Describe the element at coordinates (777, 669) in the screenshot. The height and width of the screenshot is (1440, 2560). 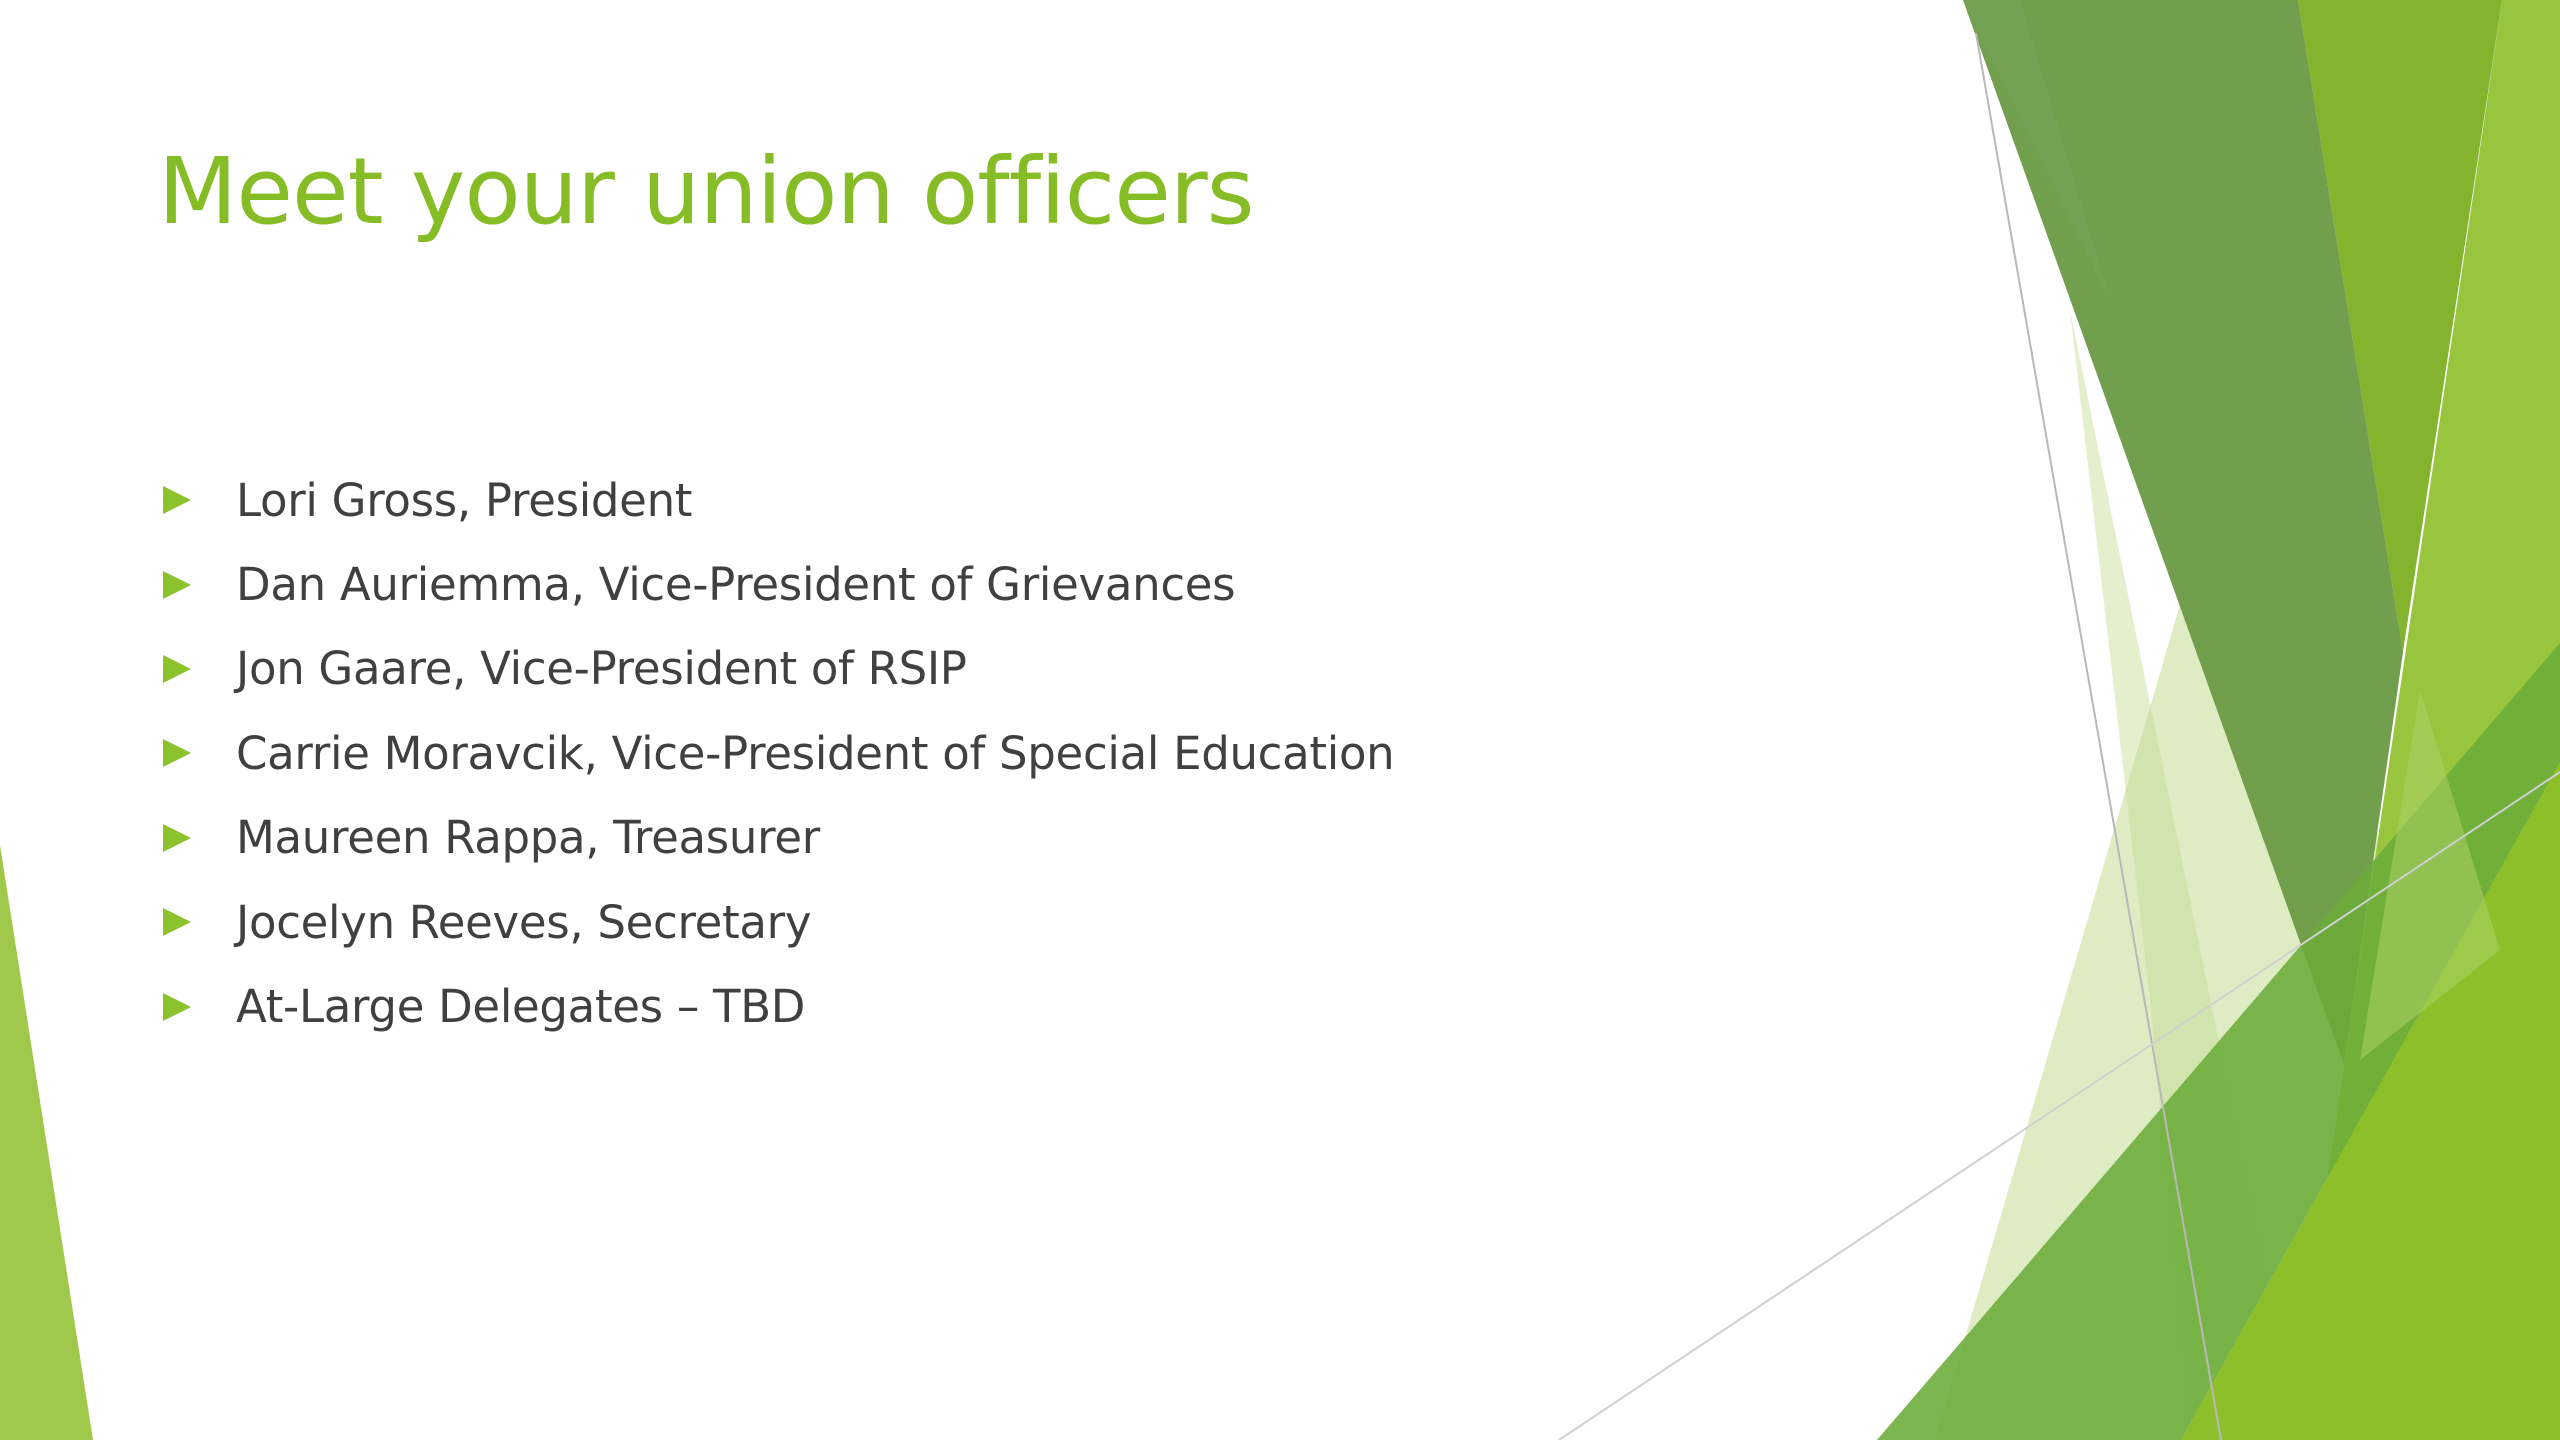
I see `list-item: Jon Gaare, Vice-President of RSIP` at that location.